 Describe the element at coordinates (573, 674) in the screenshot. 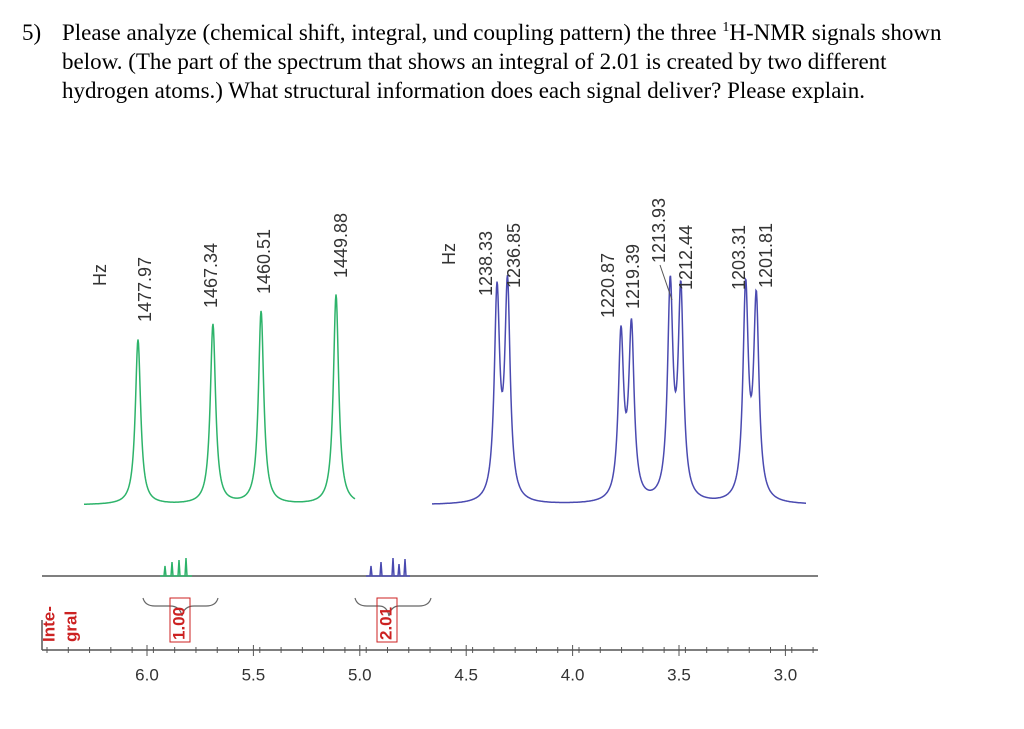

I see `axis-tick-label: 4.0` at that location.